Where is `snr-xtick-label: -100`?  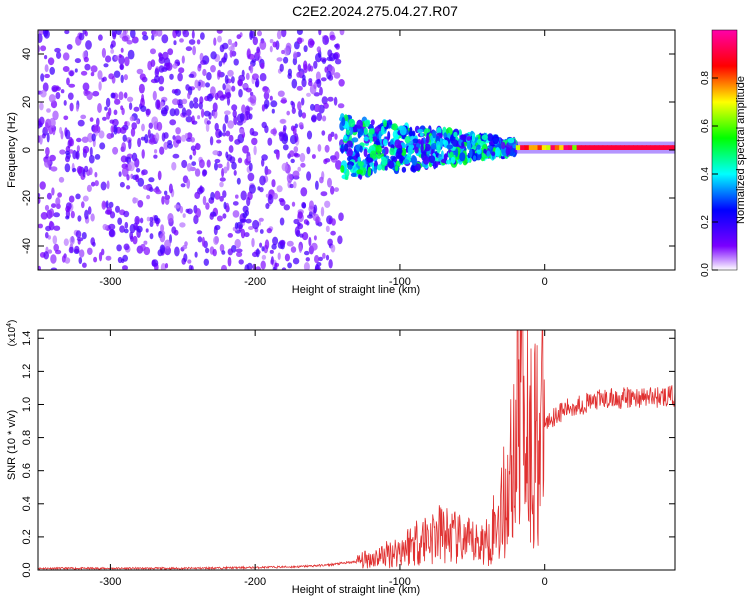 snr-xtick-label: -100 is located at coordinates (400, 582).